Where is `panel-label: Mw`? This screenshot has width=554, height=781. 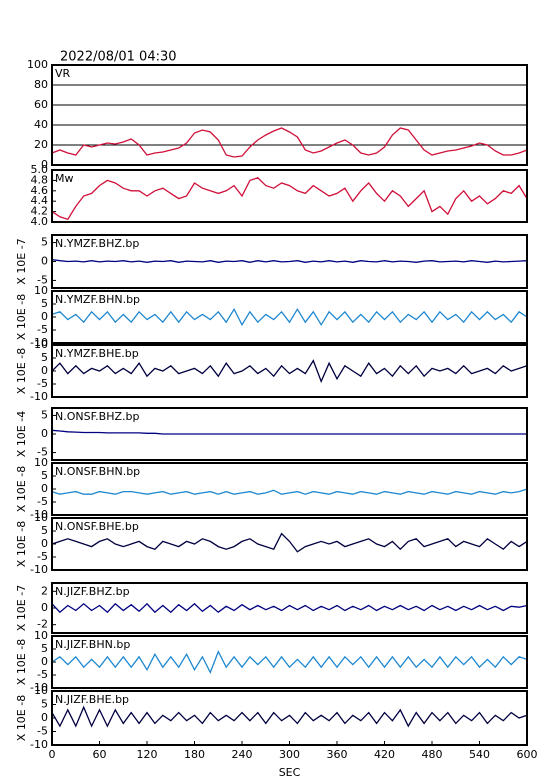
panel-label: Mw is located at coordinates (64, 178).